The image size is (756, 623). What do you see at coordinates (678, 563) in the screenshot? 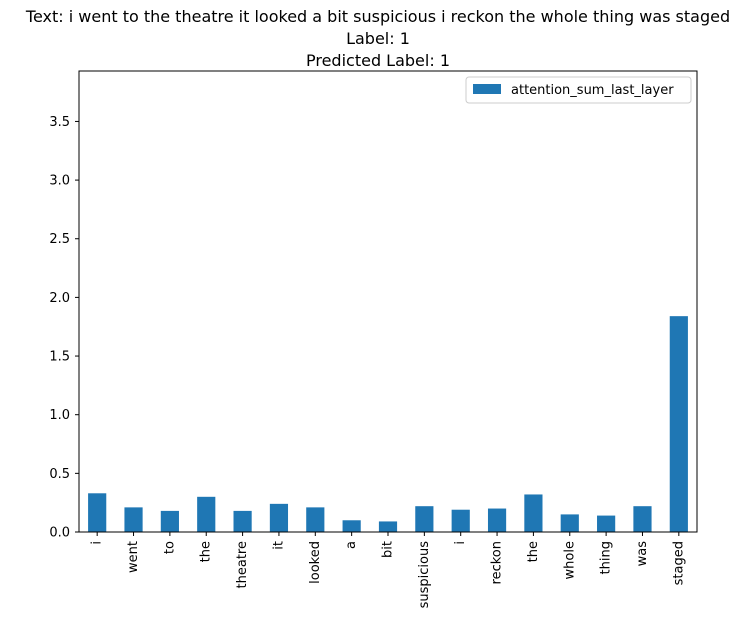
I see `x-tick-label-16: staged` at bounding box center [678, 563].